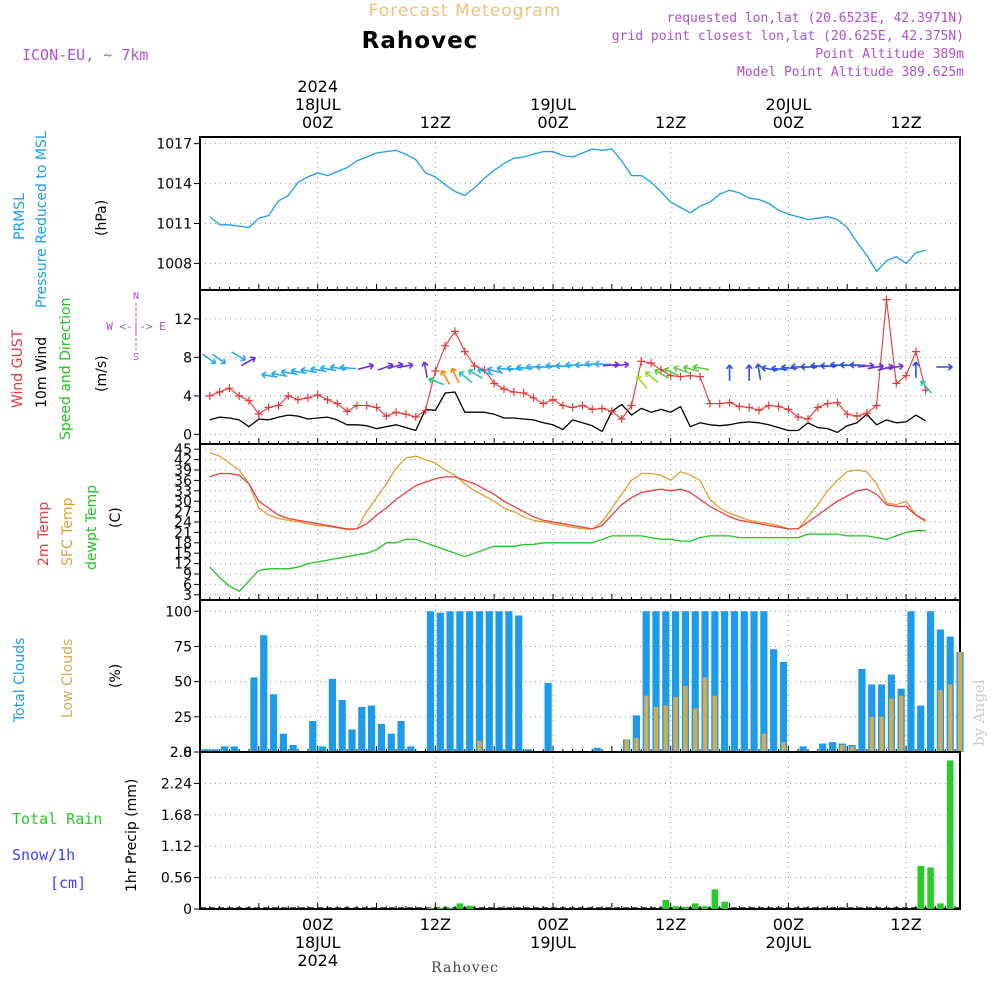  Describe the element at coordinates (850, 72) in the screenshot. I see `model-altitude: Model Point Altitude 389.625m` at that location.